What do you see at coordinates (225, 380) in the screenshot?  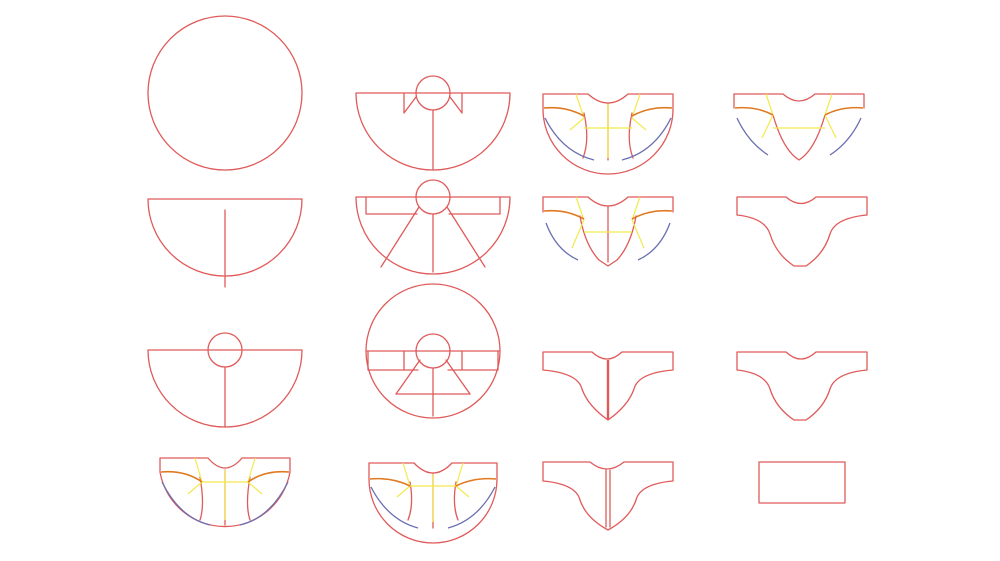 I see `half-circle-neck-pattern` at bounding box center [225, 380].